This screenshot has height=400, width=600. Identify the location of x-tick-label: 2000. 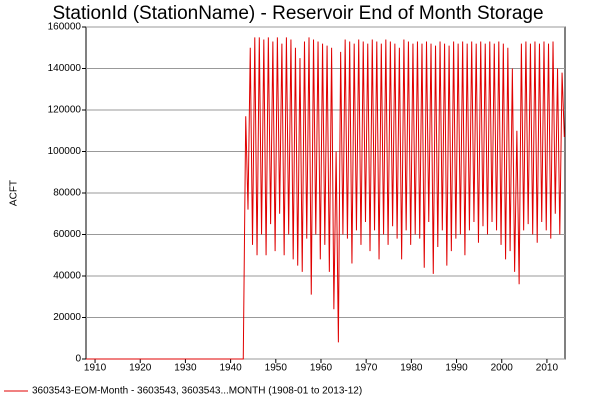
(502, 368).